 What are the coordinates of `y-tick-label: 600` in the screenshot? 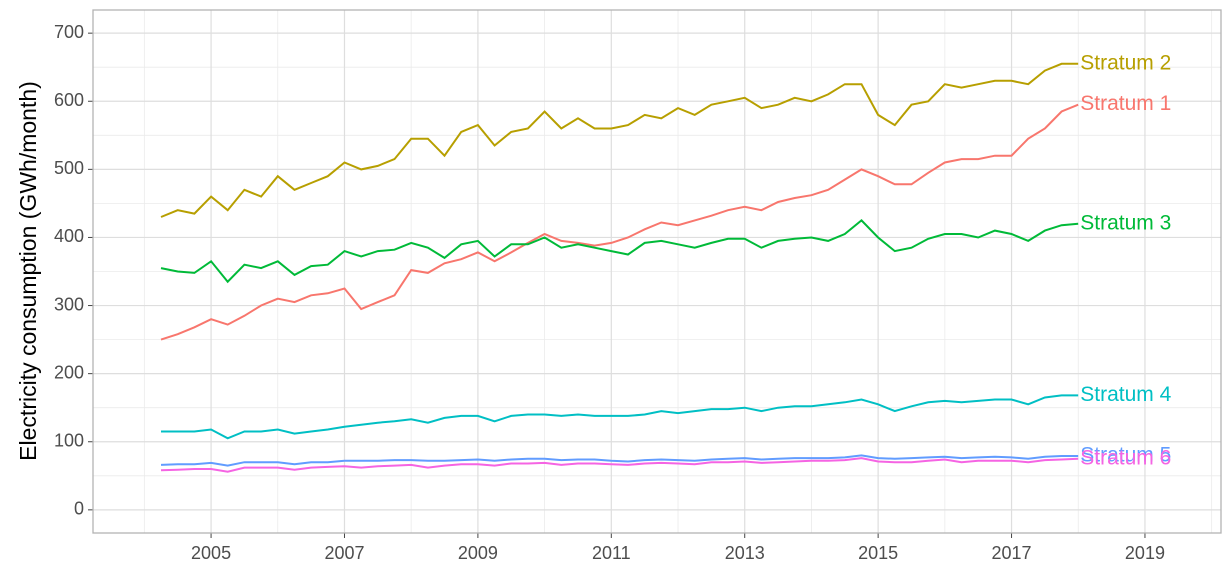 It's located at (69, 100).